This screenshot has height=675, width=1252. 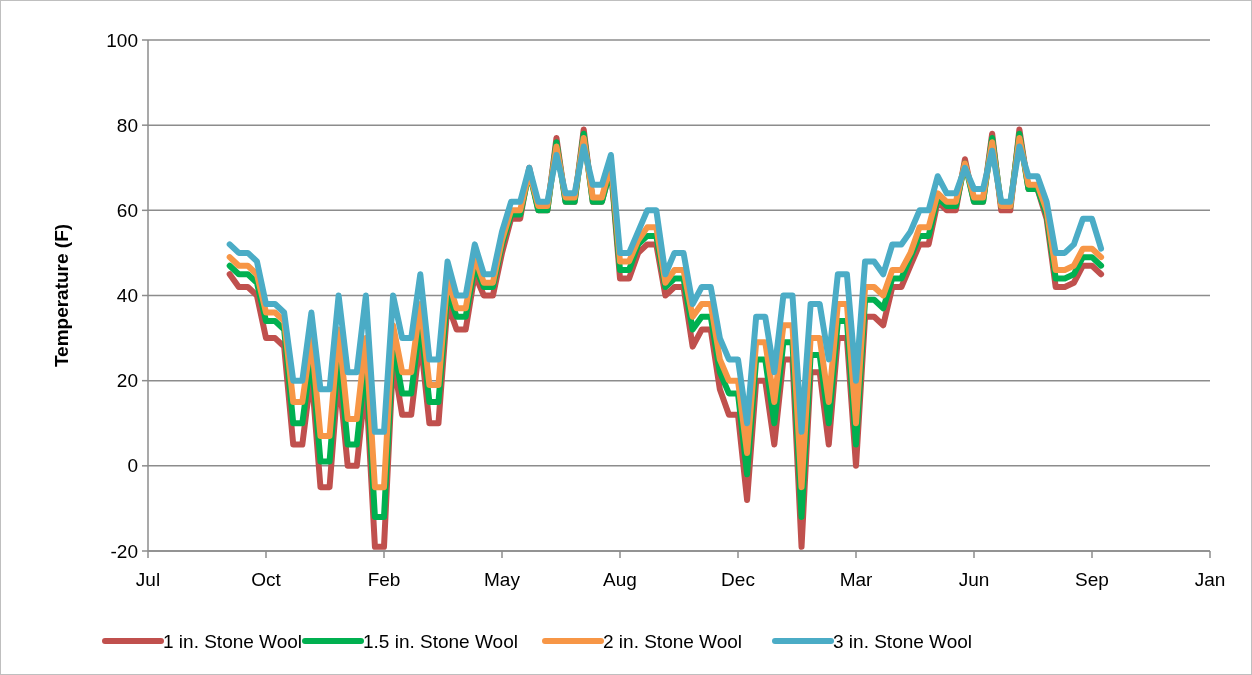 What do you see at coordinates (127, 381) in the screenshot?
I see `y-tick-label: 20` at bounding box center [127, 381].